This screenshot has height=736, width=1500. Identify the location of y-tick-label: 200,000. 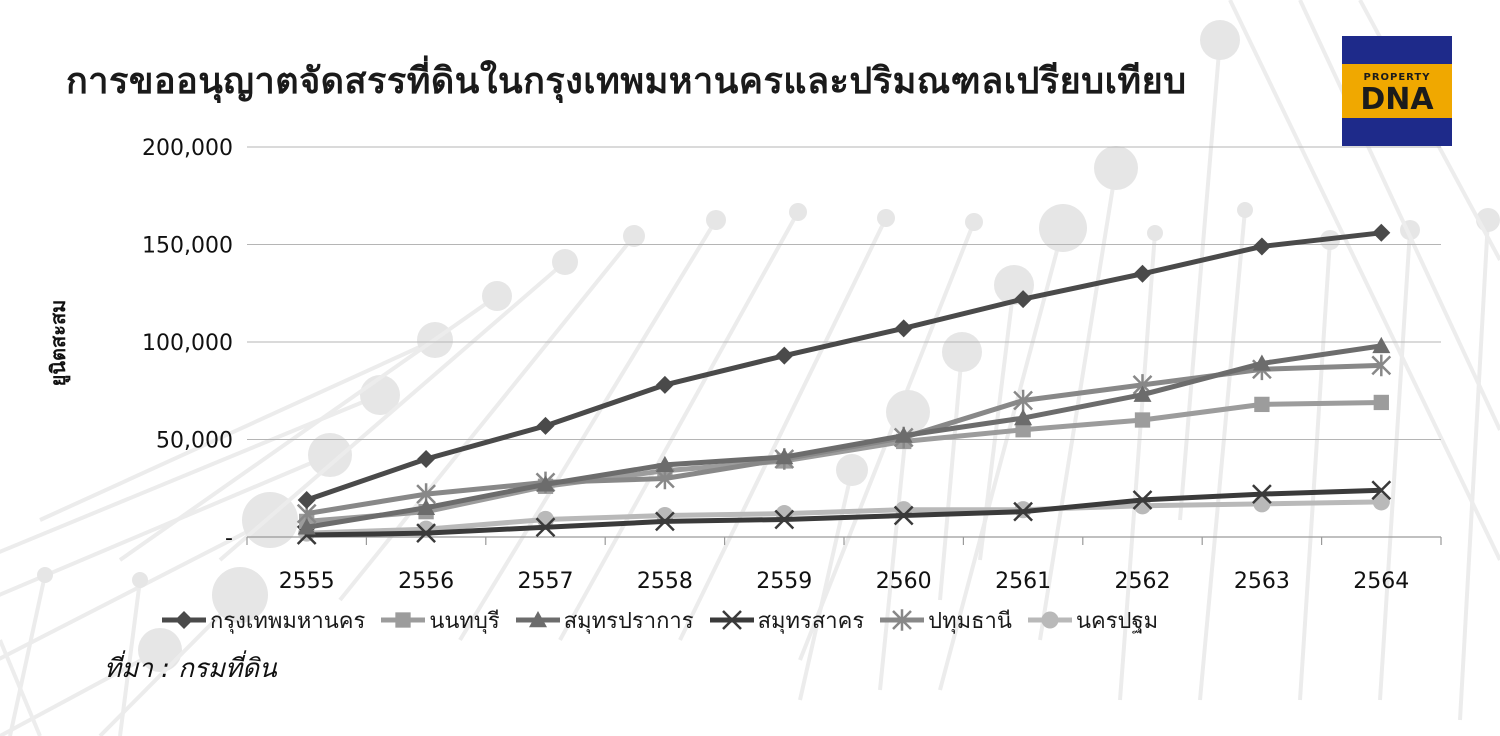
(187, 148).